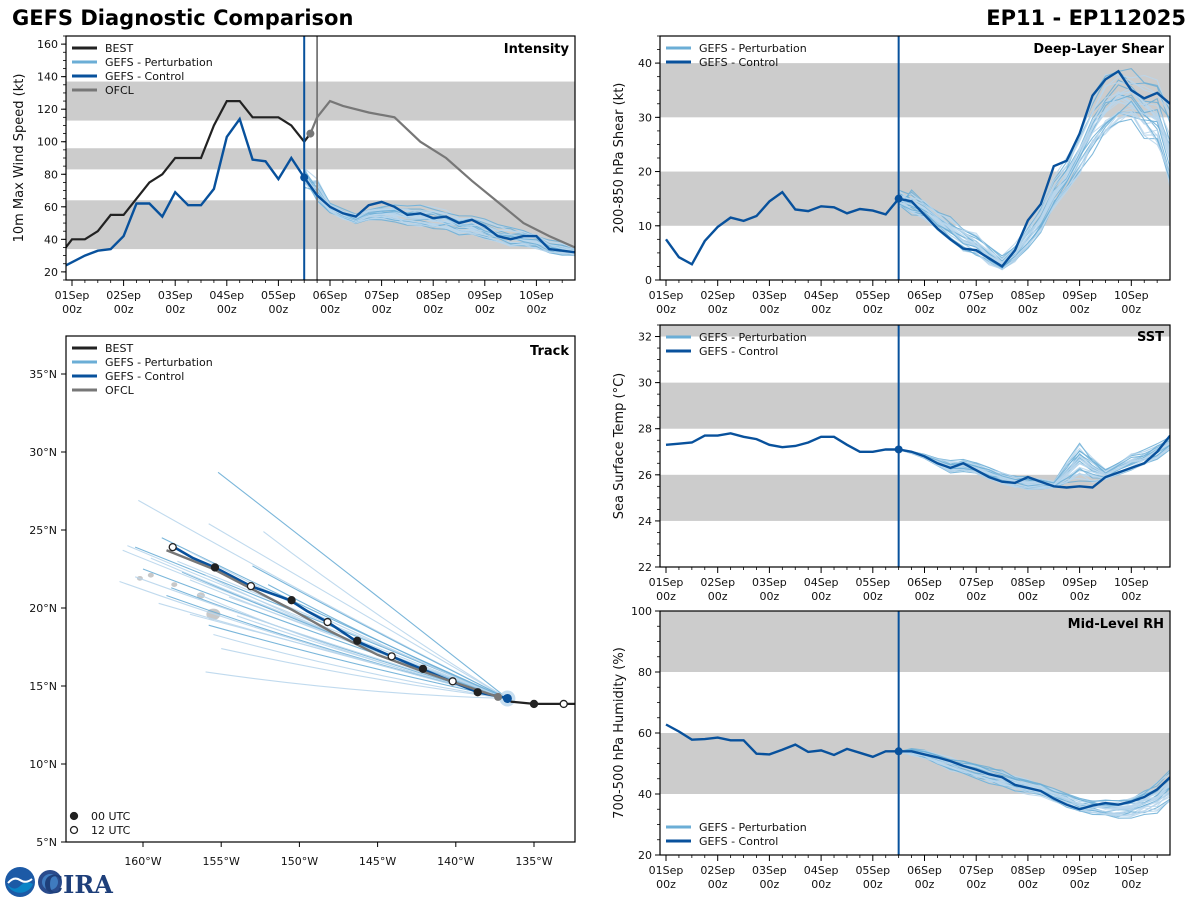  Describe the element at coordinates (498, 696) in the screenshot. I see `track-ofcl-start-marker` at that location.